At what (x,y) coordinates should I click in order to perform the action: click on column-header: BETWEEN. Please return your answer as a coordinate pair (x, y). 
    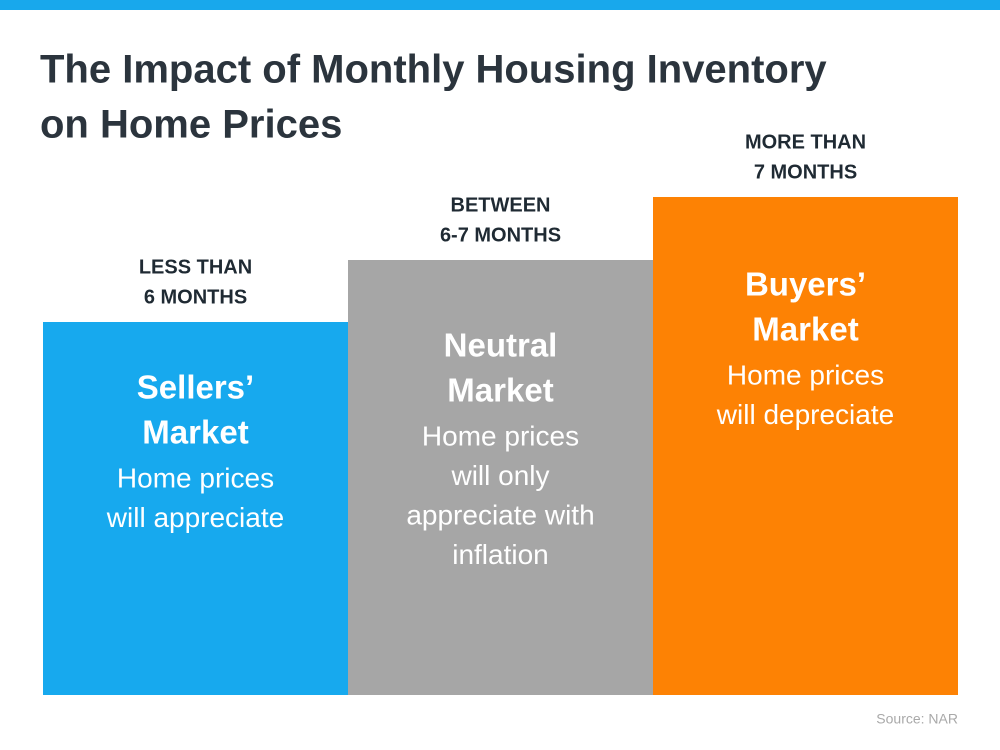
    Looking at the image, I should click on (501, 205).